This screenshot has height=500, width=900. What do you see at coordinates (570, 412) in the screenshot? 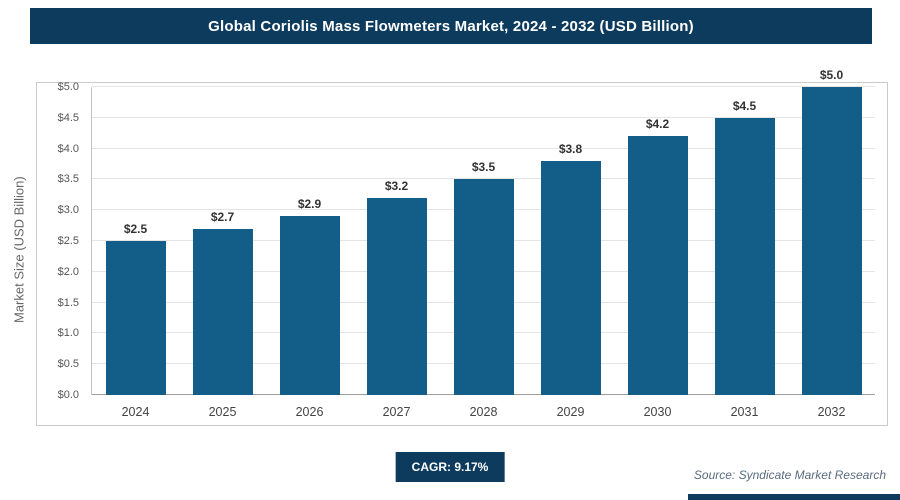
I see `x-tick-label: 2029` at bounding box center [570, 412].